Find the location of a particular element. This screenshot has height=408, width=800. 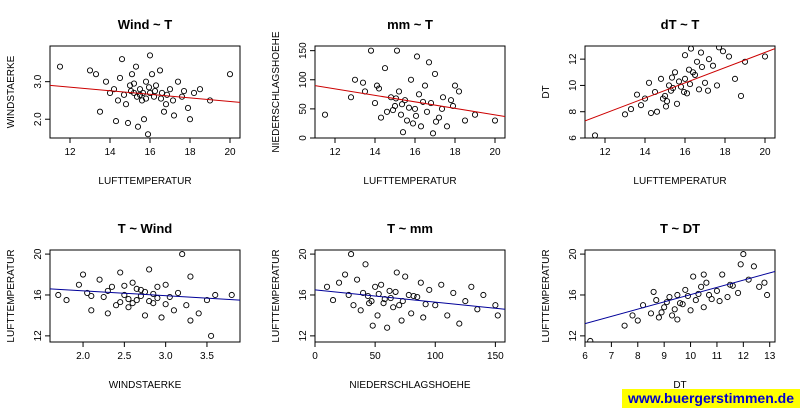

x-axis-label: LUFTTEMPERATUR is located at coordinates (409, 181).